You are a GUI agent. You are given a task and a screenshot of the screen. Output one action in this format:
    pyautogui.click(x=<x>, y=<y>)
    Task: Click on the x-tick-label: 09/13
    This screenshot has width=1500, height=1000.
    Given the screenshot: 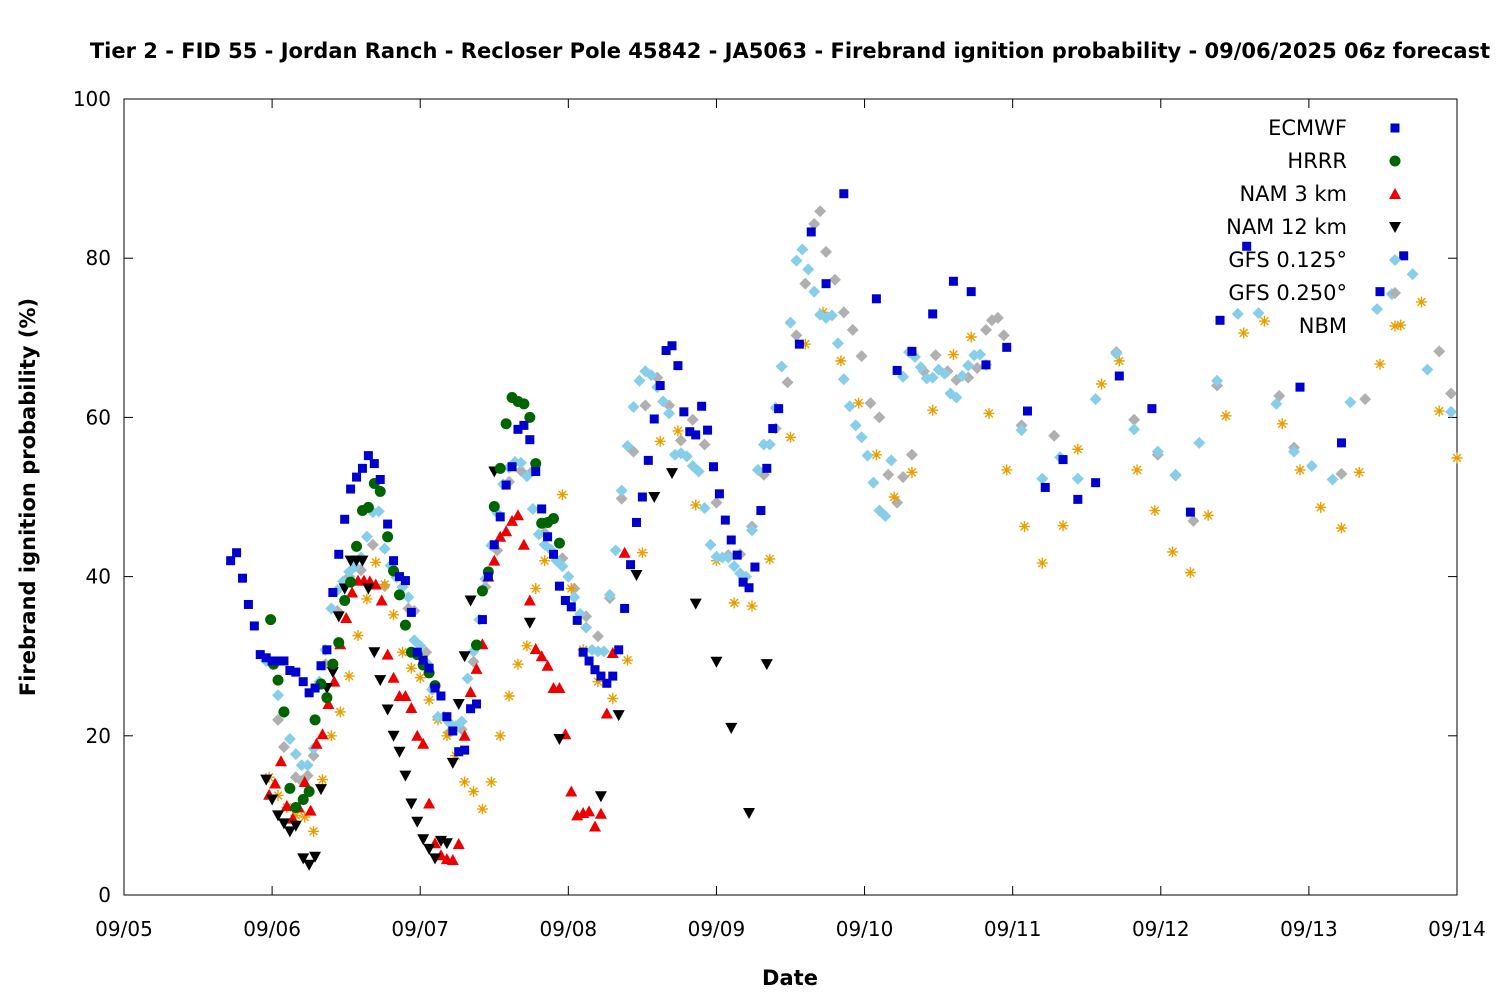 What is the action you would take?
    pyautogui.click(x=1309, y=929)
    